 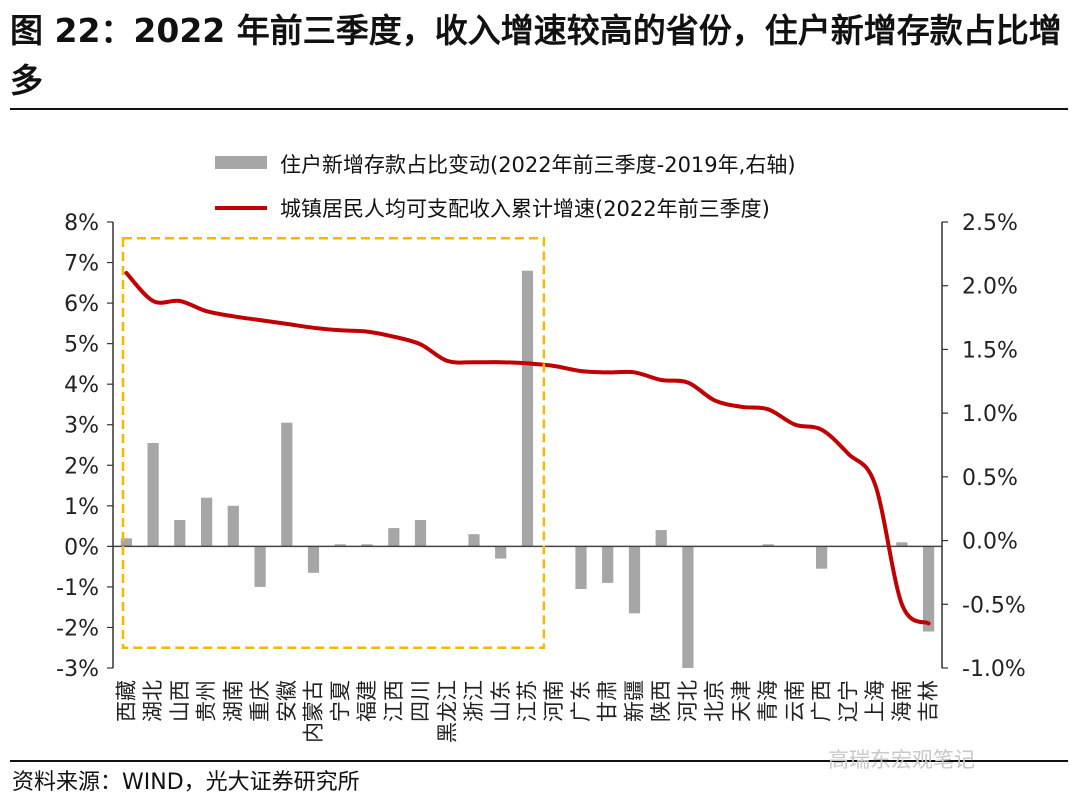 I want to click on right-tick-label: 2.0%, so click(x=990, y=287).